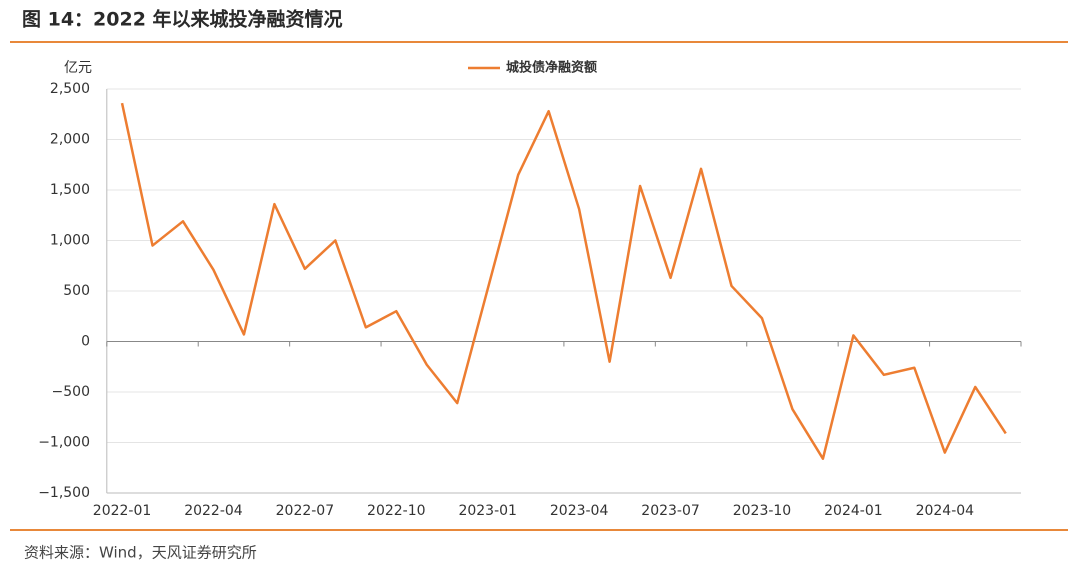  What do you see at coordinates (70, 140) in the screenshot?
I see `y-tick-label: 2,000` at bounding box center [70, 140].